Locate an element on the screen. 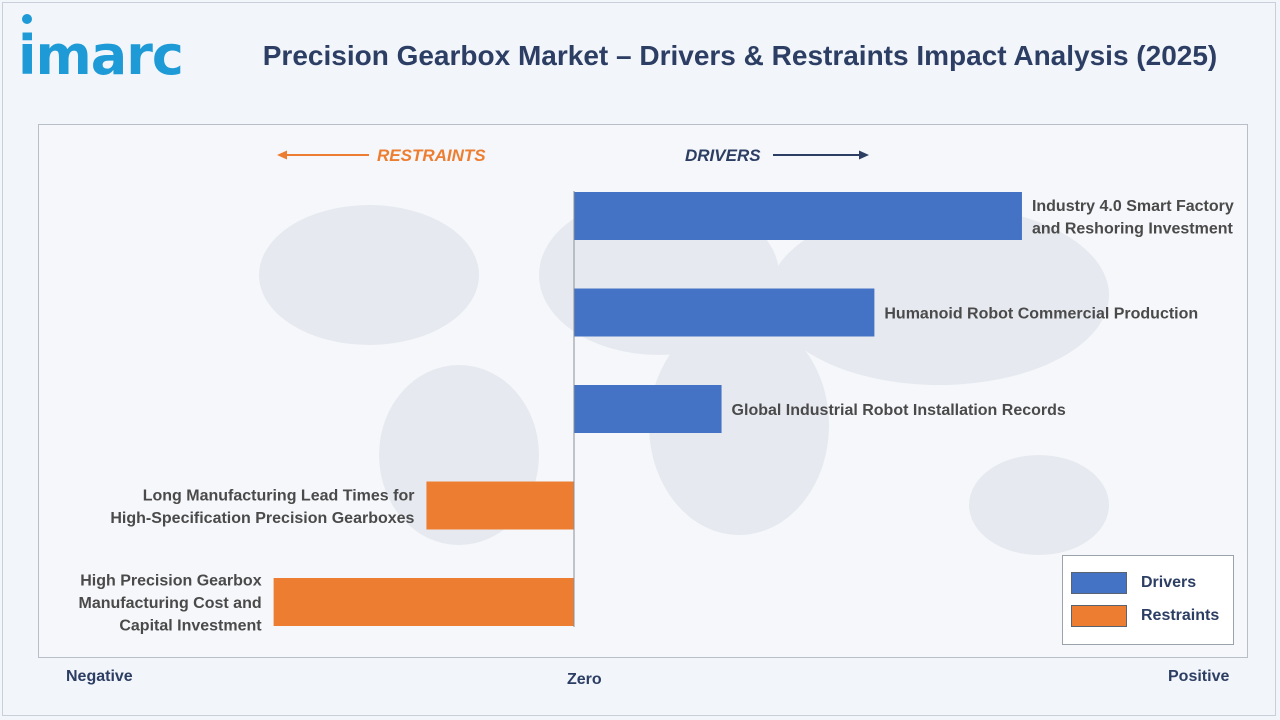 Image resolution: width=1280 pixels, height=720 pixels. bar-2-label-line-1: Humanoid Robot Commercial Production is located at coordinates (1041, 314).